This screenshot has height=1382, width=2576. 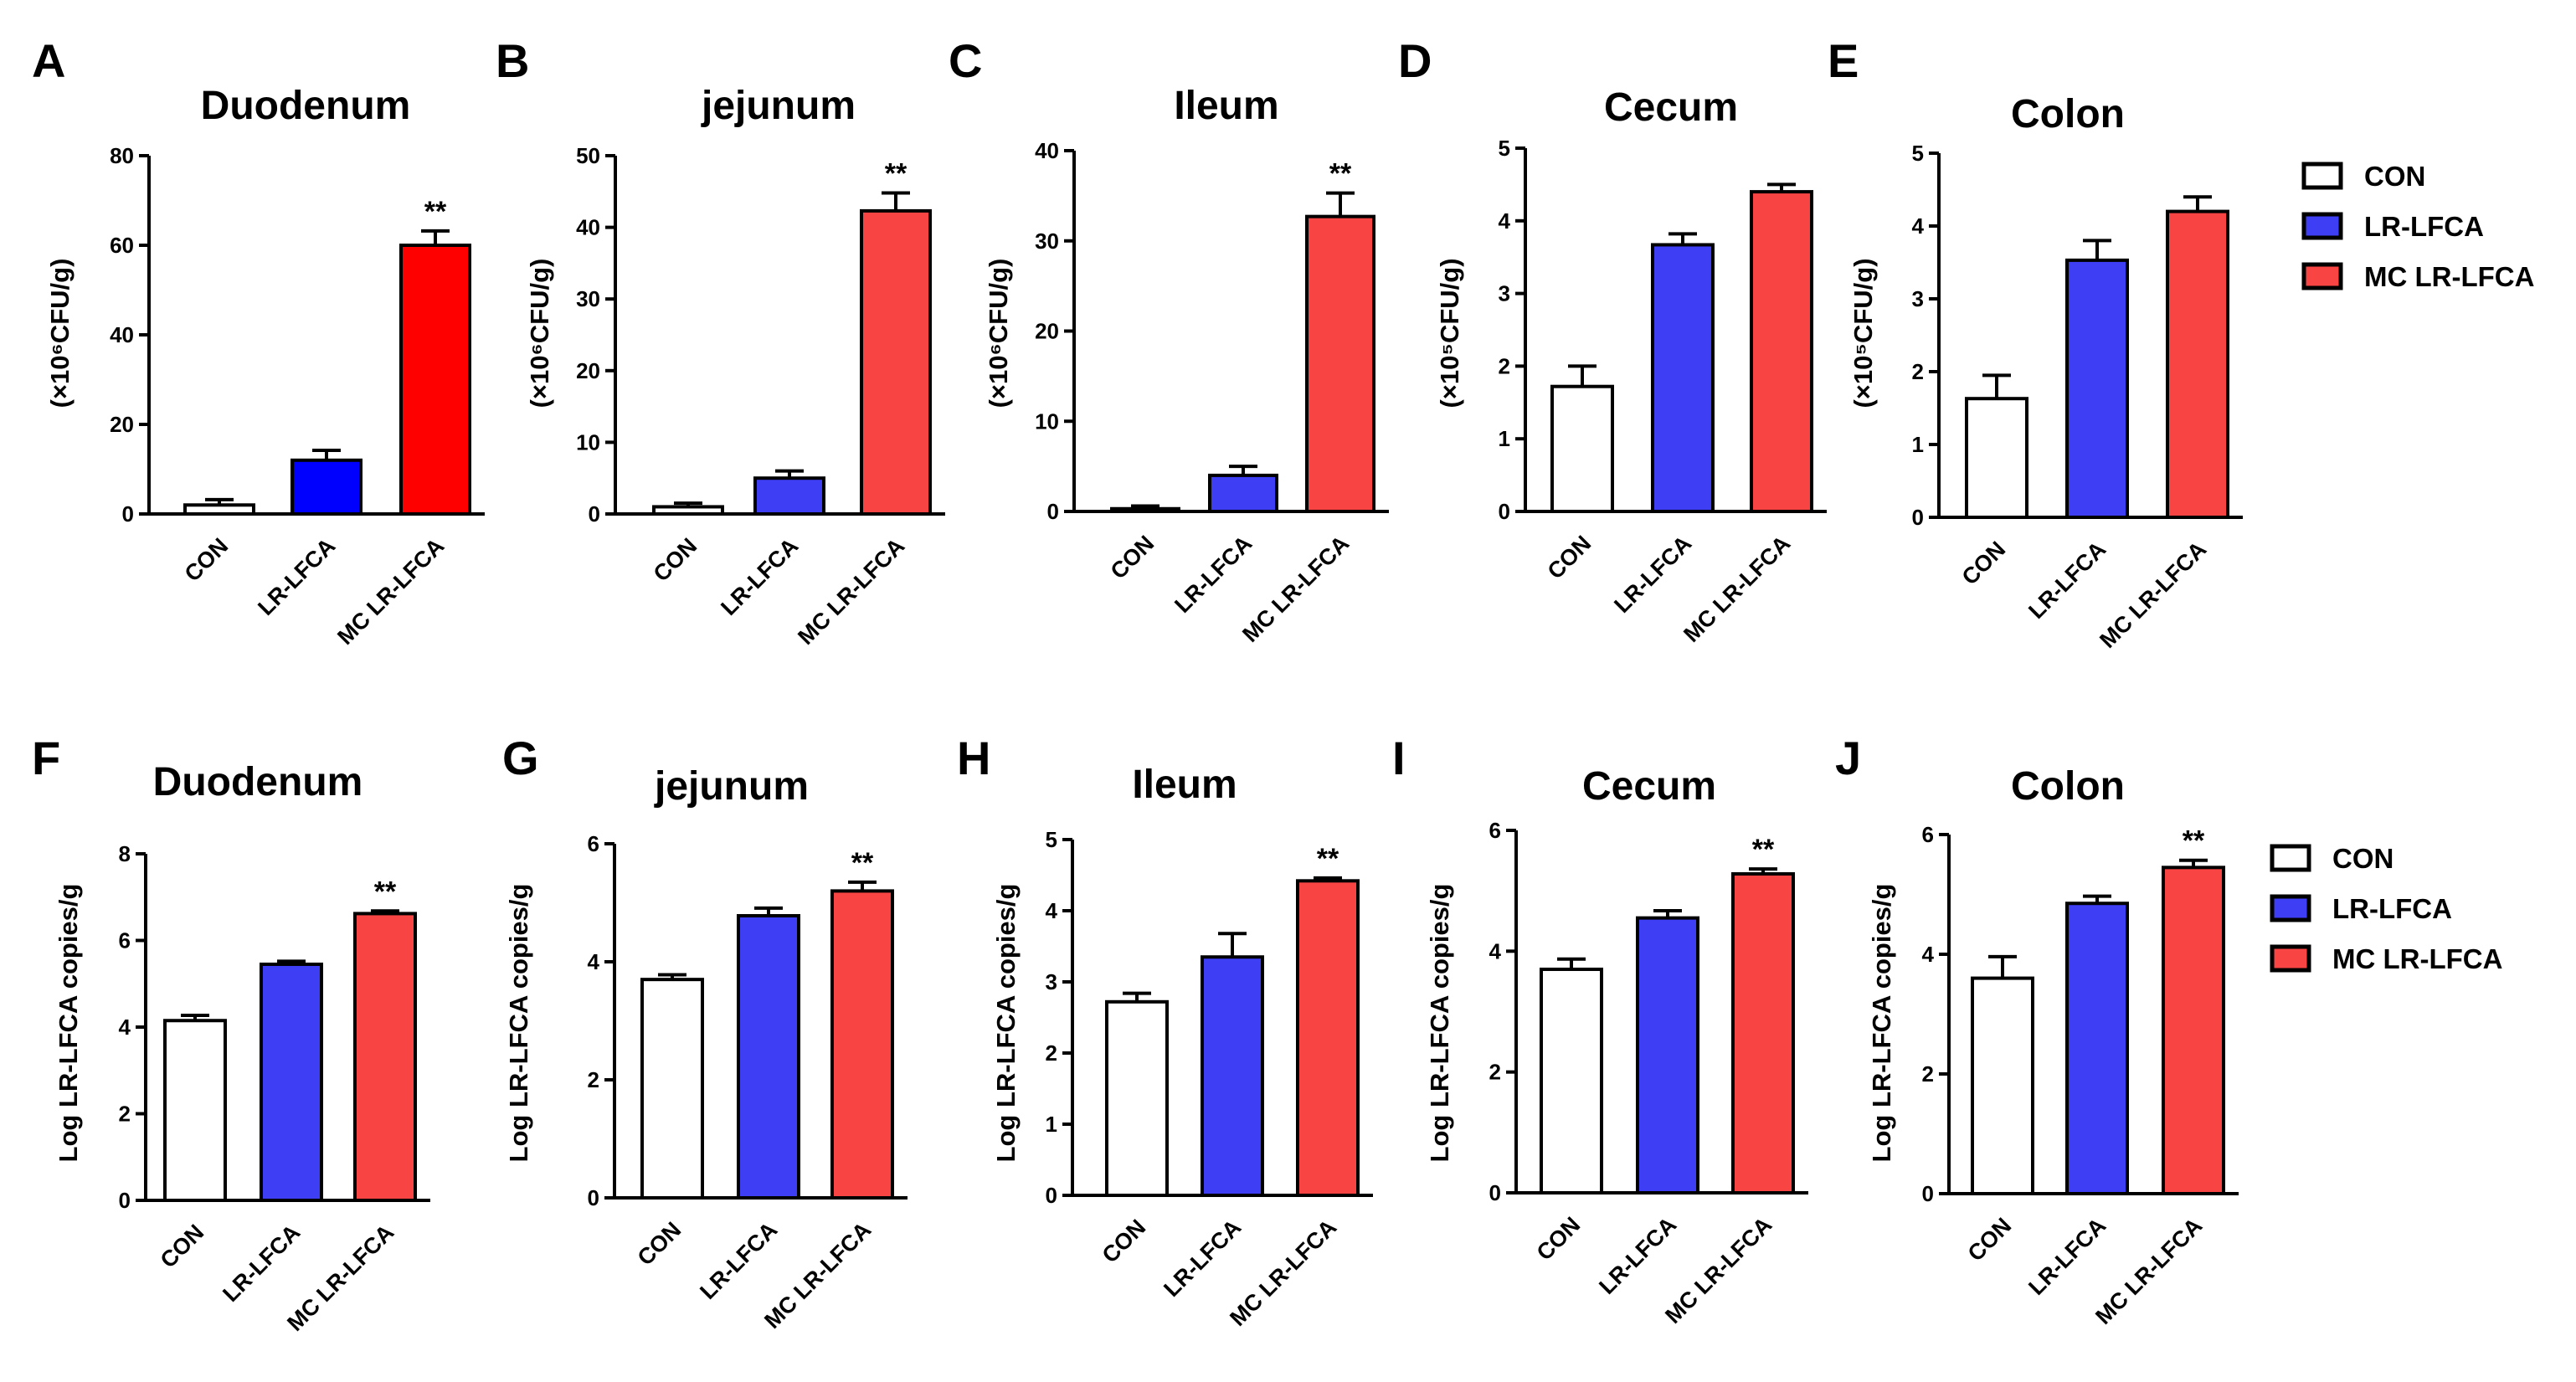 I want to click on panel-letter: J, so click(x=1848, y=758).